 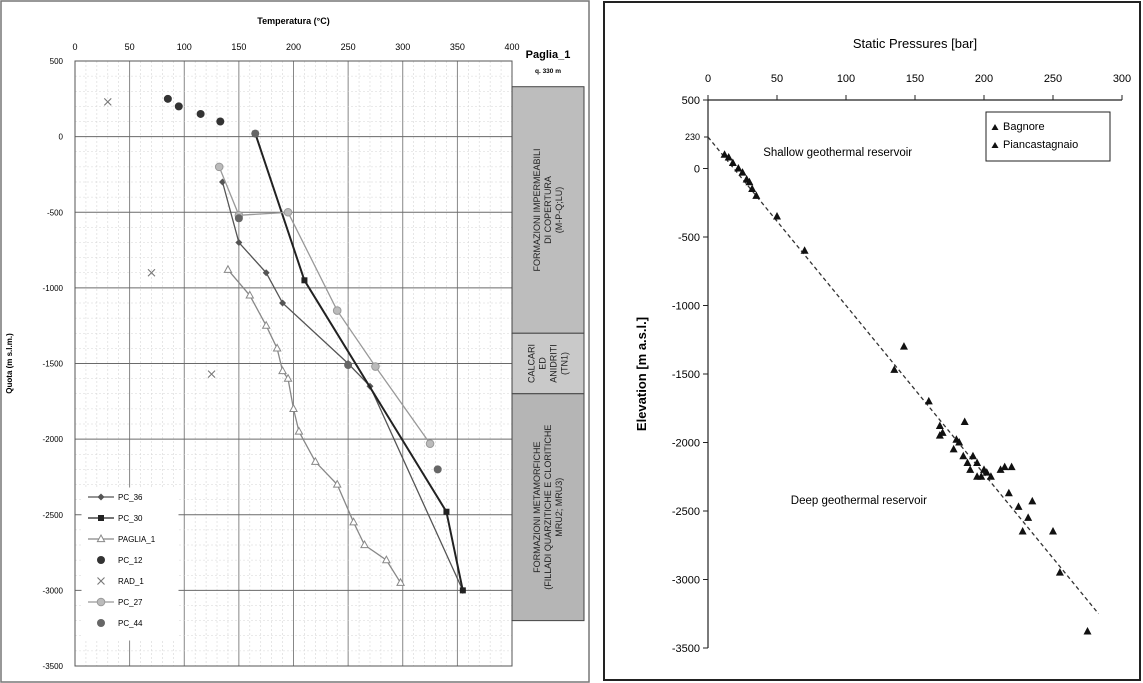 I want to click on right-legend: Bagnore Piancastagnaio, so click(x=1048, y=136).